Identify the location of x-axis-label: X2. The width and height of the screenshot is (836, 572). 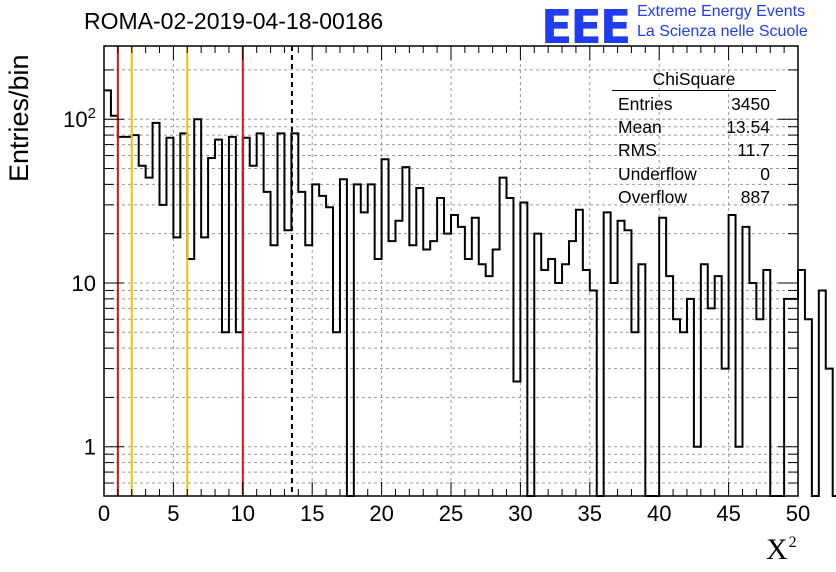
(781, 549).